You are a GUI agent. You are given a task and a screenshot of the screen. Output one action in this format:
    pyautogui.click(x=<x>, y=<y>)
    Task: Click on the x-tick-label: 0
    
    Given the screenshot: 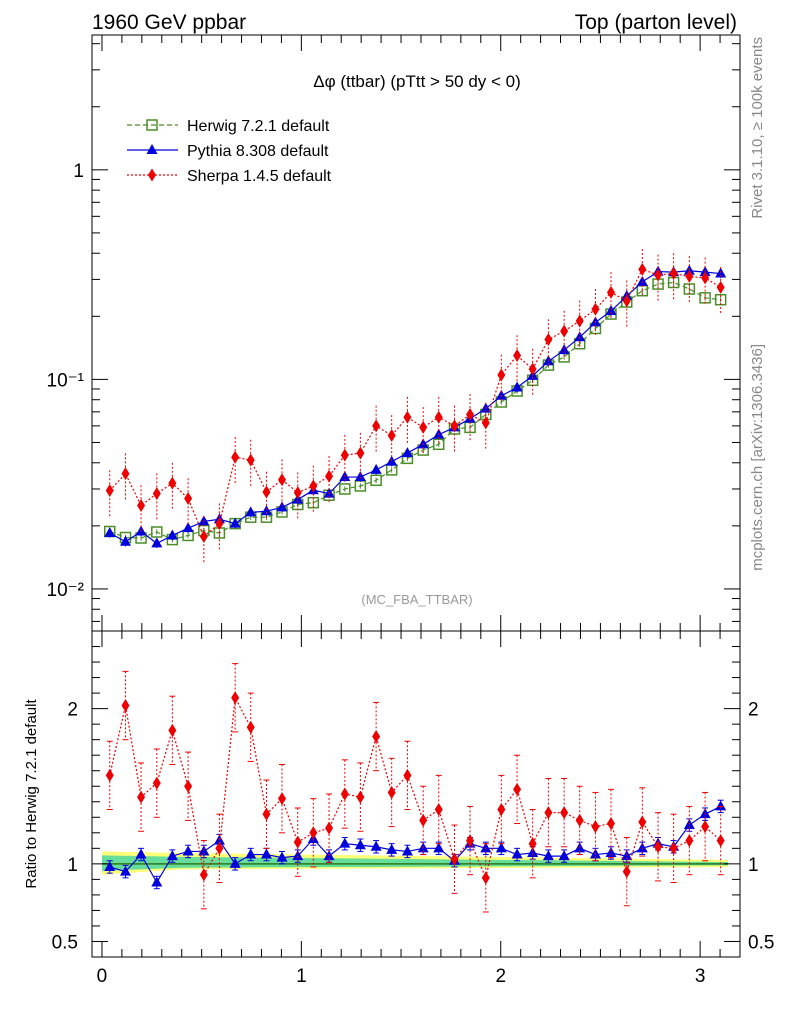 What is the action you would take?
    pyautogui.click(x=102, y=976)
    